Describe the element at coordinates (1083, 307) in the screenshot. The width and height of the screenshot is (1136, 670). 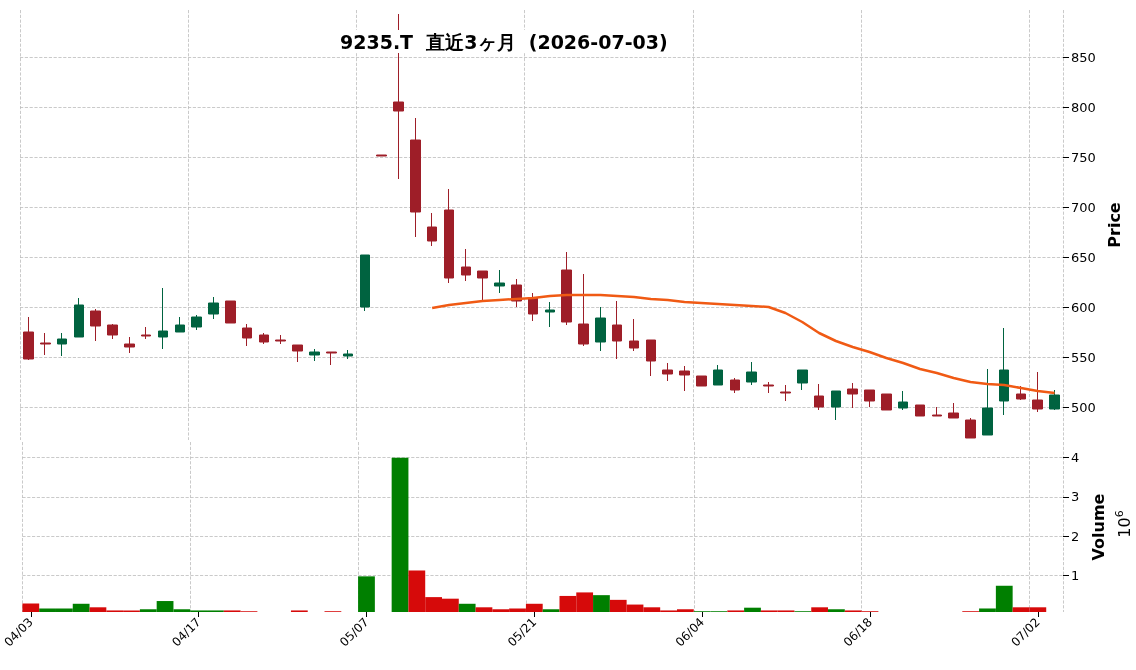
I see `y-tick-label: 600` at that location.